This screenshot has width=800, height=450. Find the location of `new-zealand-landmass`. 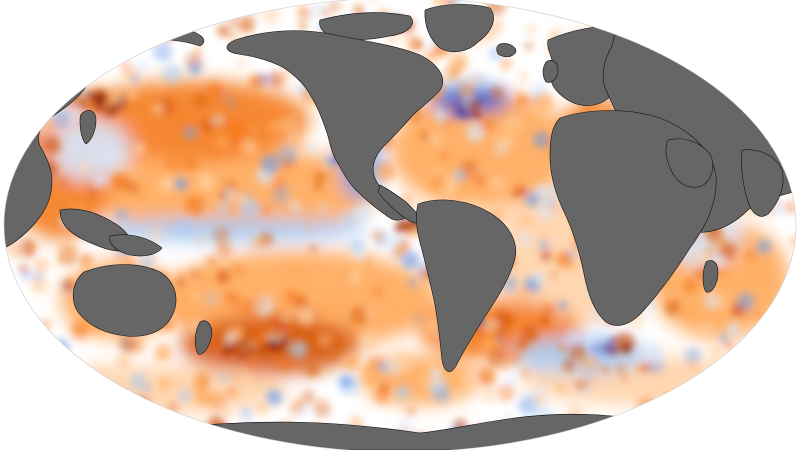

new-zealand-landmass is located at coordinates (203, 337).